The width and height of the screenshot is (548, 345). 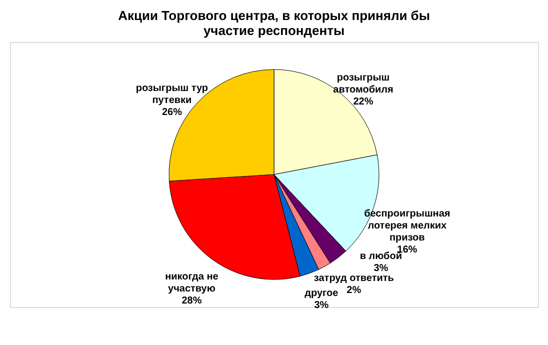 What do you see at coordinates (172, 112) in the screenshot?
I see `data-label: 26%` at bounding box center [172, 112].